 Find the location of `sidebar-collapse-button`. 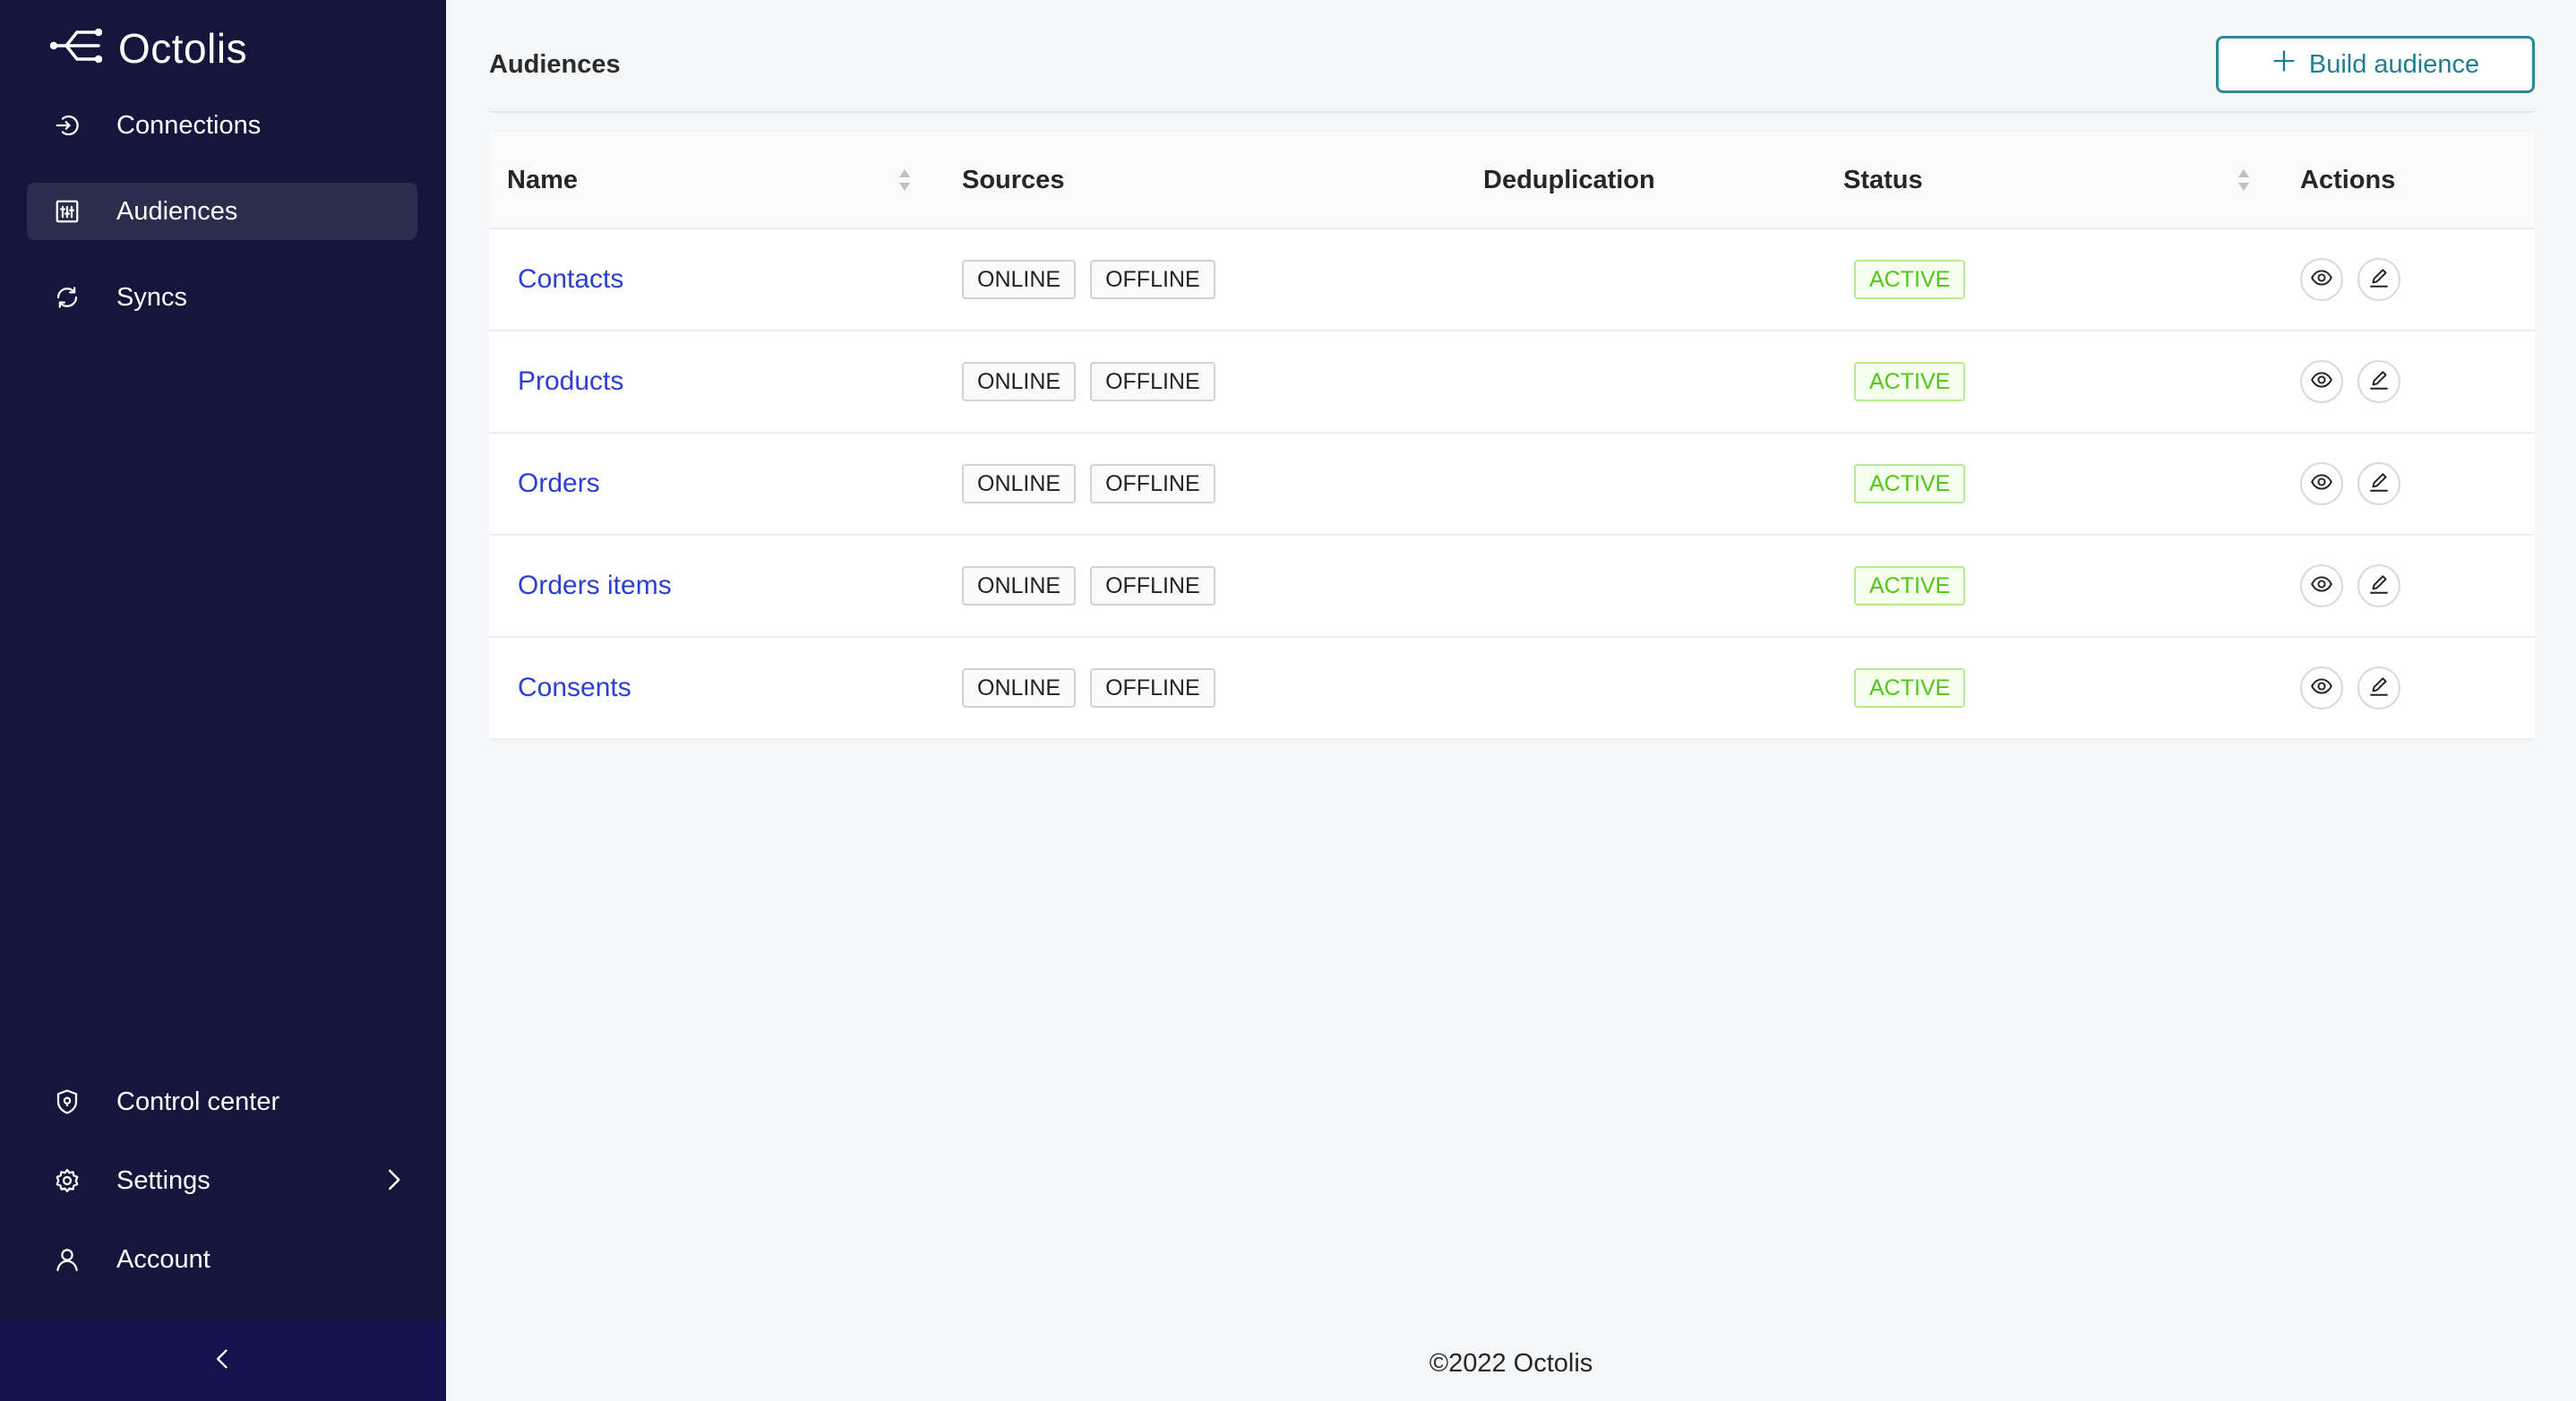

sidebar-collapse-button is located at coordinates (223, 1360).